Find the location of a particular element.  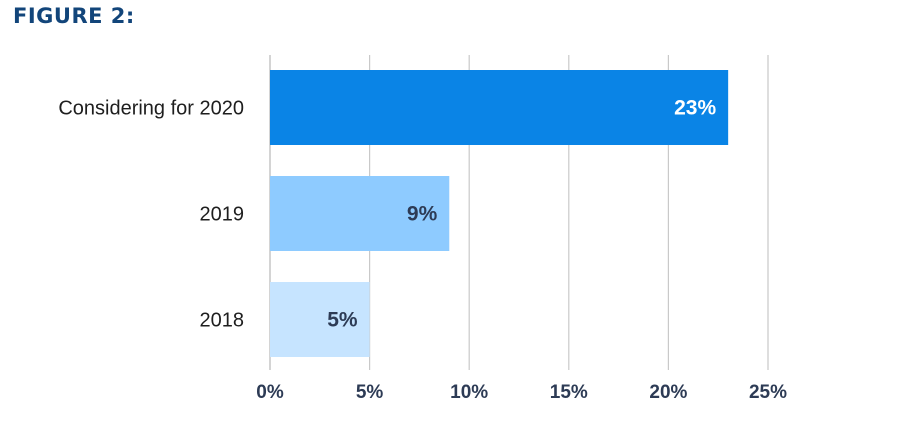

bar-value-label: 5% is located at coordinates (342, 320).